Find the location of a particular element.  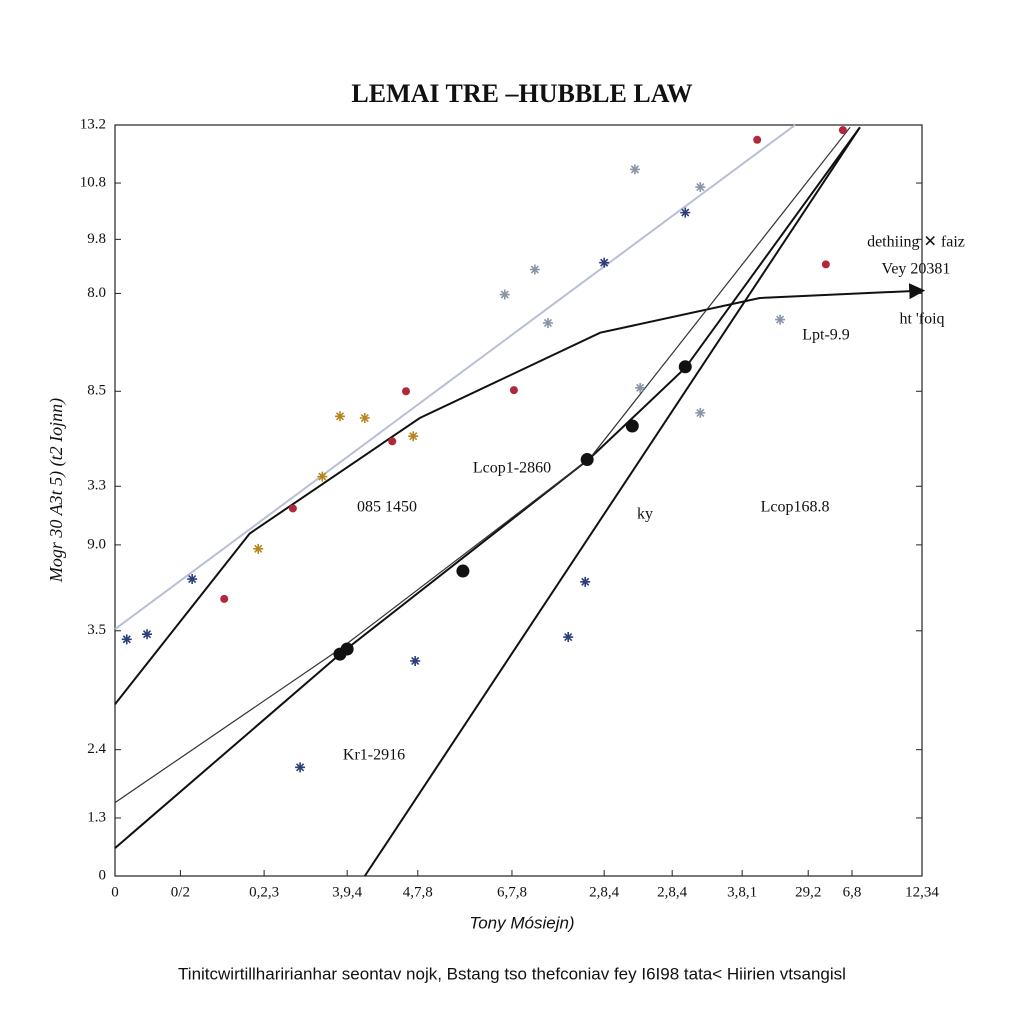

x-axis-label: Tony Mósiejn) is located at coordinates (521, 922).